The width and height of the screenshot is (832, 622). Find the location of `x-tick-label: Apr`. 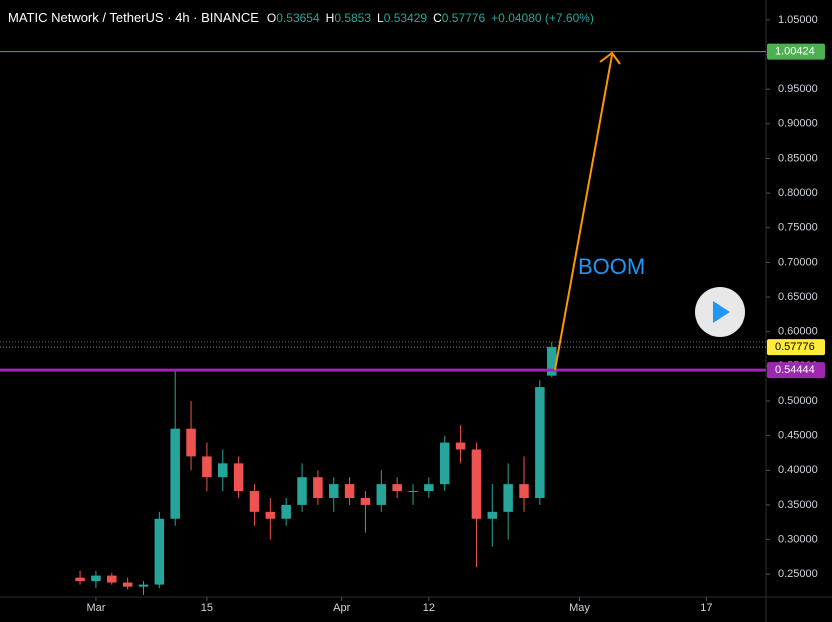

x-tick-label: Apr is located at coordinates (341, 608).